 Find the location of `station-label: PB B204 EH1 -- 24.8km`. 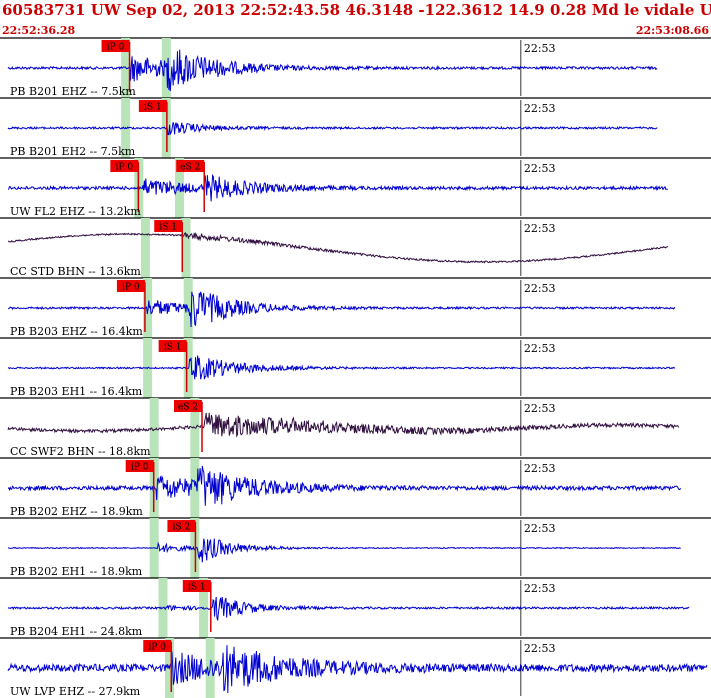

station-label: PB B204 EH1 -- 24.8km is located at coordinates (76, 631).